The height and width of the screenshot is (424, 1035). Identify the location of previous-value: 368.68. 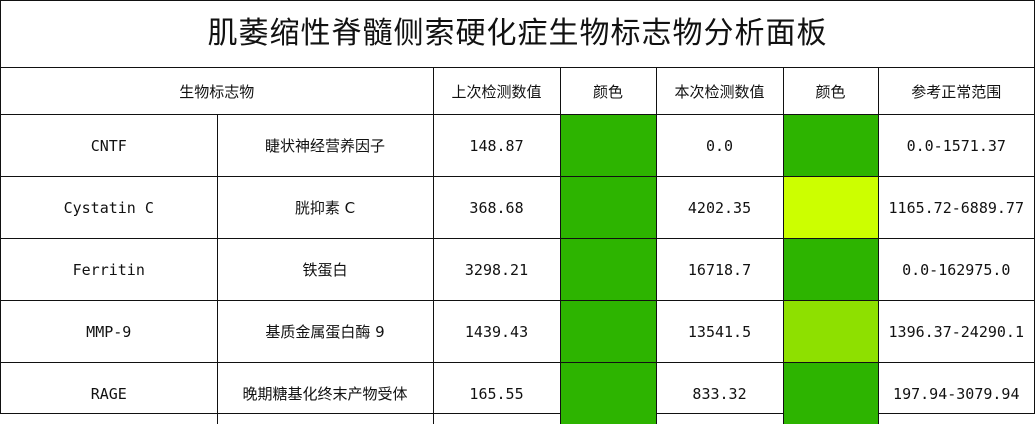
(496, 208).